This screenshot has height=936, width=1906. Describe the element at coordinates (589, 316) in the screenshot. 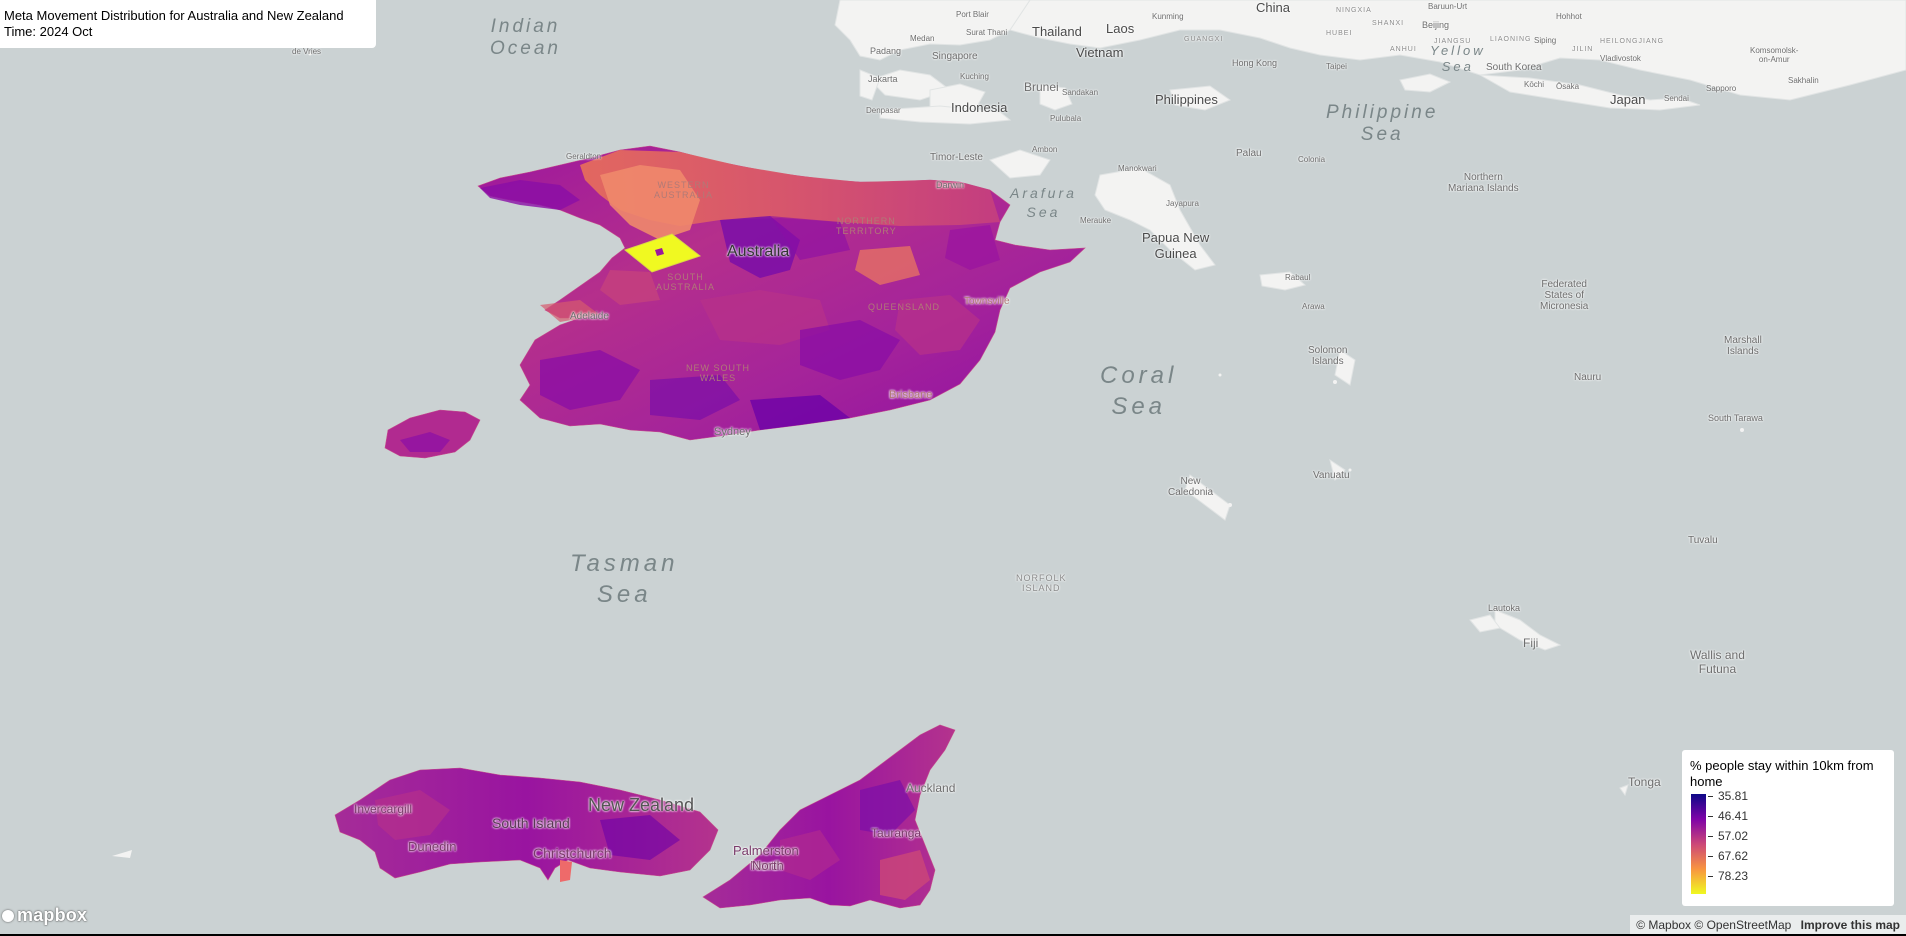

I see `city-label-adelaide: Adelaide` at that location.